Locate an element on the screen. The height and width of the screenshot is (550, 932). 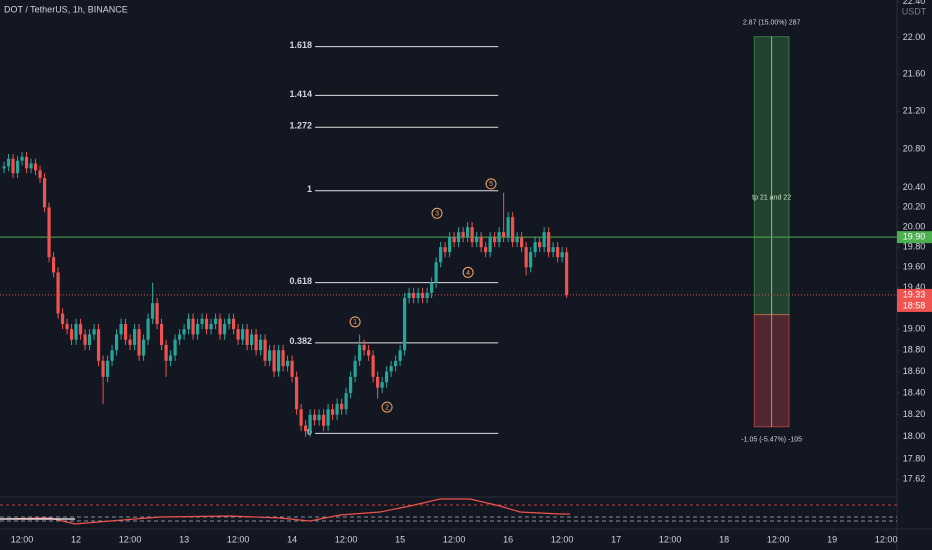
position-note: tp 21 and 22 is located at coordinates (771, 197).